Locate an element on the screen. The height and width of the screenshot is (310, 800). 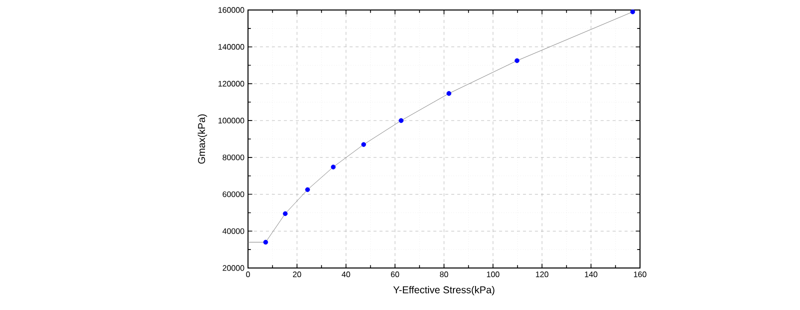
y-axis-title: Gmax(kPa) is located at coordinates (203, 139).